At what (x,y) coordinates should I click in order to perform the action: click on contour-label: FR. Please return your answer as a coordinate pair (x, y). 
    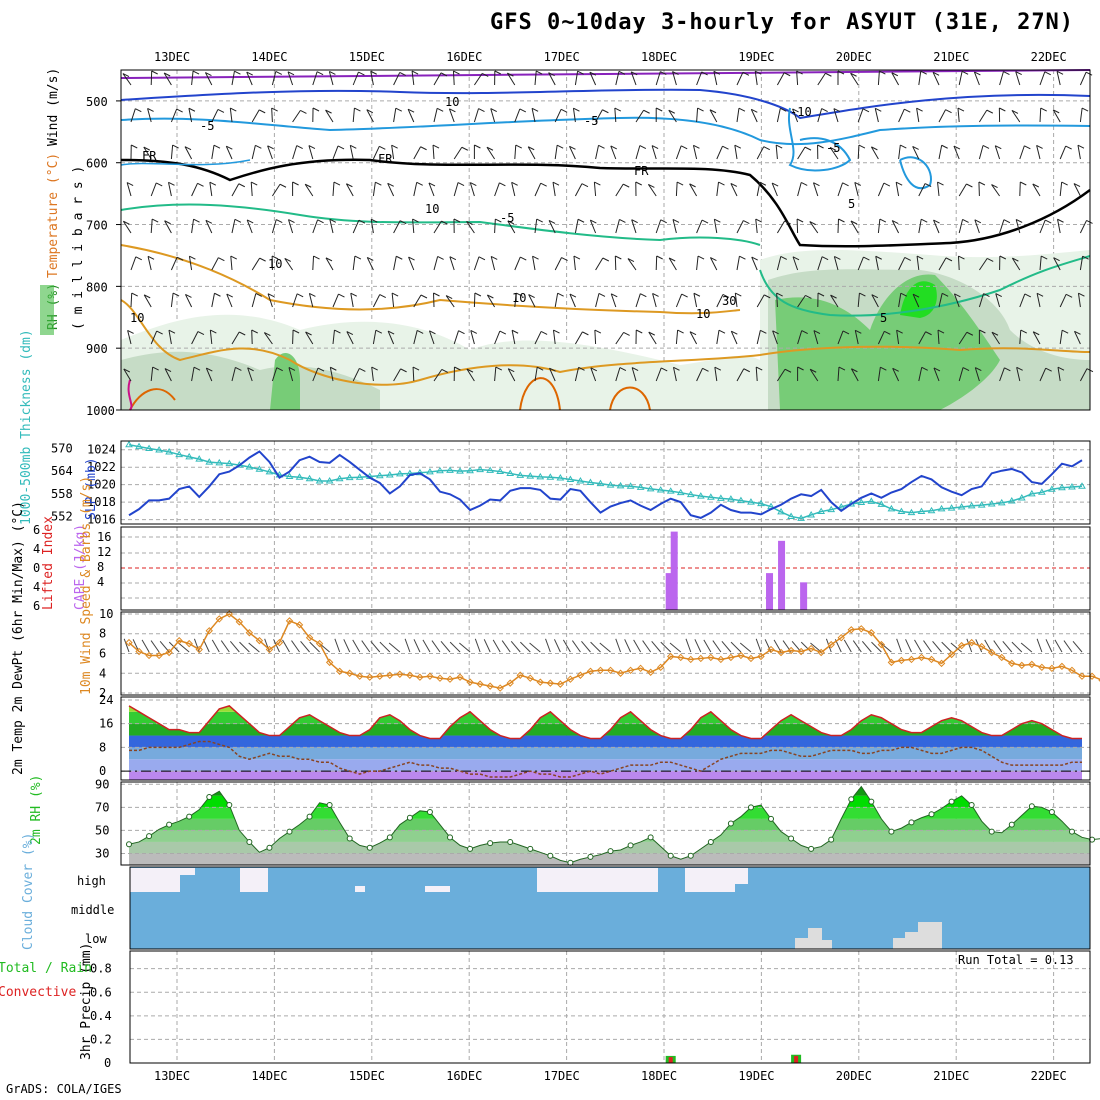
    Looking at the image, I should click on (385, 159).